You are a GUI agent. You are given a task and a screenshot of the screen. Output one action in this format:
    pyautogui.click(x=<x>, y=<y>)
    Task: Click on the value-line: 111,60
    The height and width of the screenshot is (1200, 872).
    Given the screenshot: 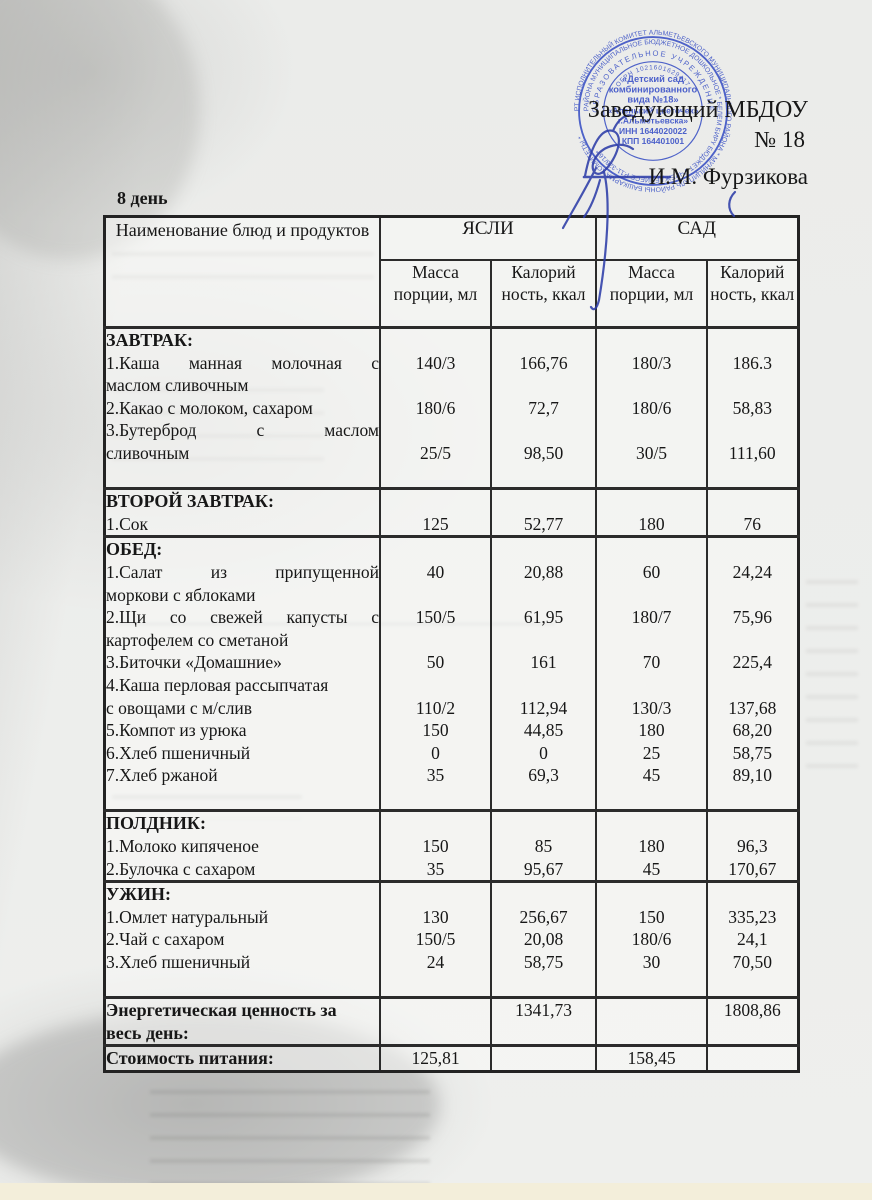 What is the action you would take?
    pyautogui.click(x=752, y=452)
    